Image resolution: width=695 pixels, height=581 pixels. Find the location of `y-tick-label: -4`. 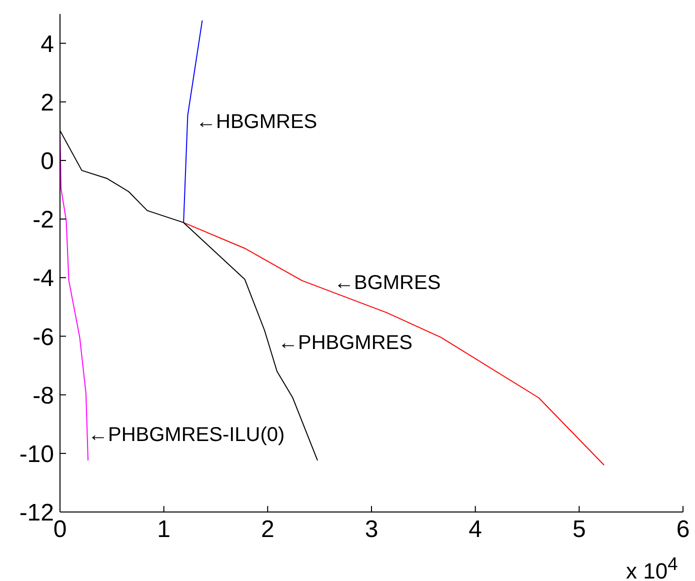

y-tick-label: -4 is located at coordinates (43, 278).